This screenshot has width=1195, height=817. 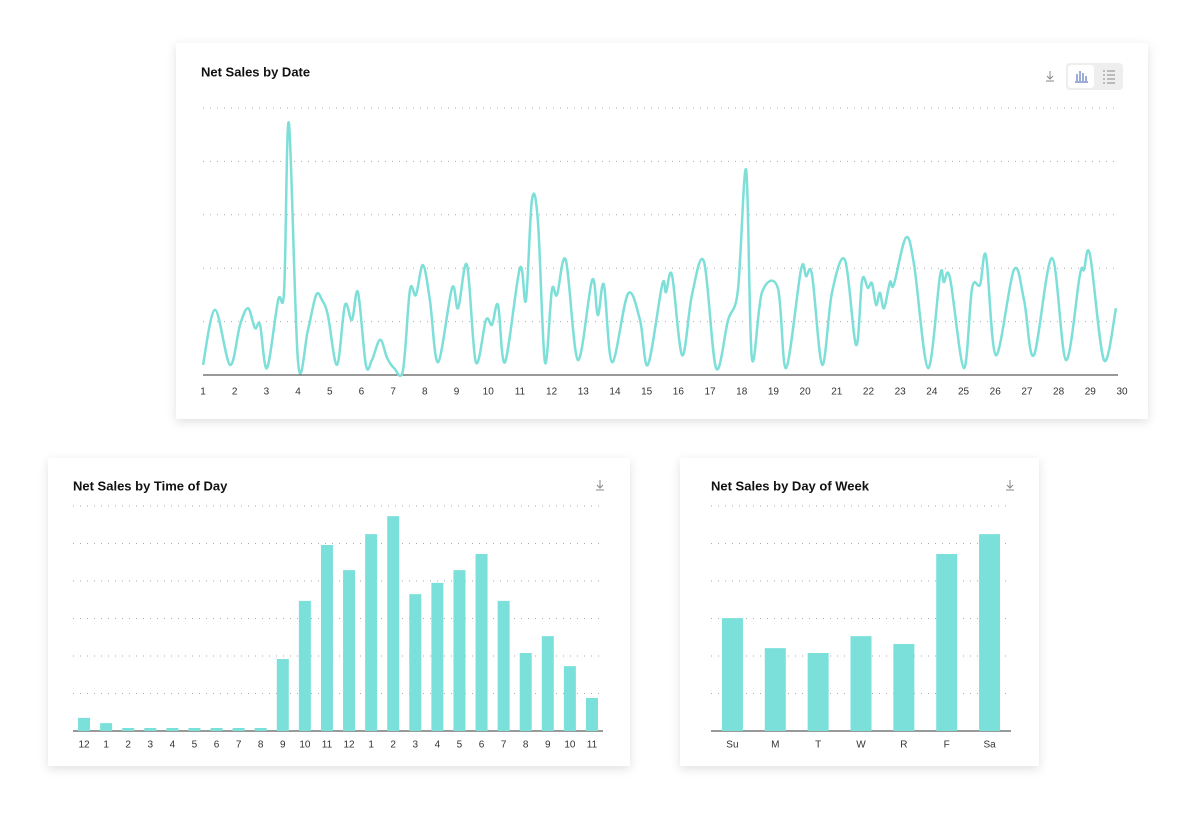 What do you see at coordinates (901, 392) in the screenshot?
I see `x-tick-label: 23` at bounding box center [901, 392].